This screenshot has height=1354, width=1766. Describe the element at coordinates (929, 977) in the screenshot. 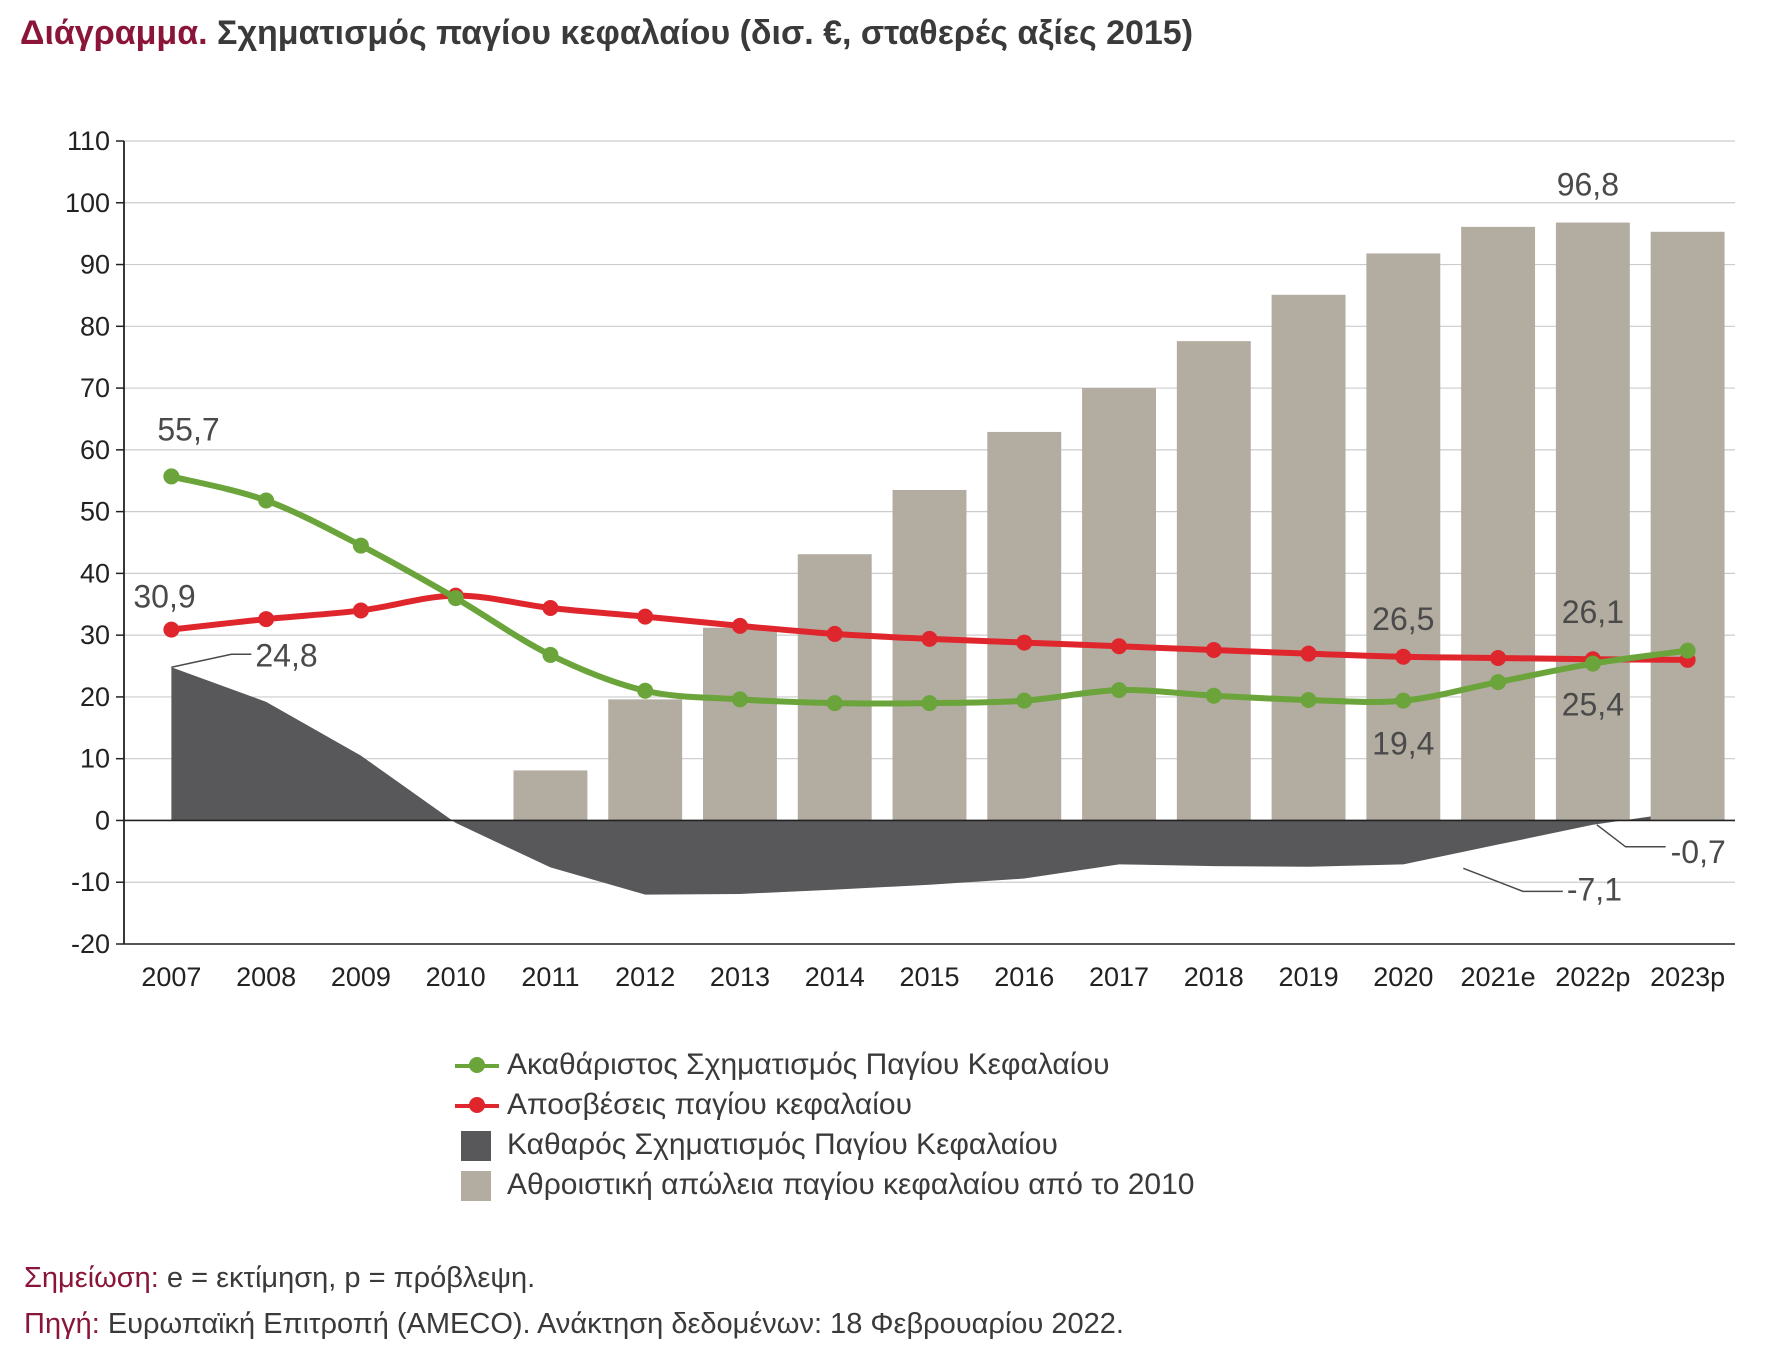

I see `x-tick-label: 2015` at that location.